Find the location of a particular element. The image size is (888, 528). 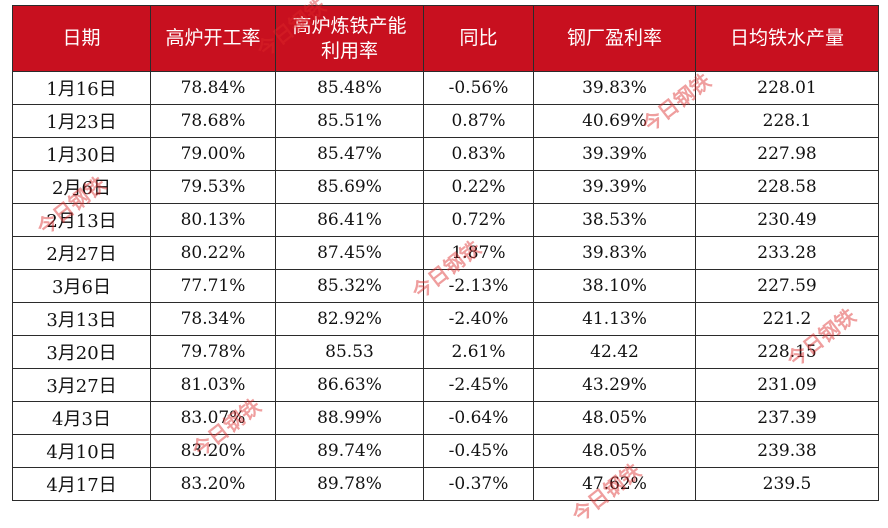

cell-capacity-utilization: 89.74% is located at coordinates (349, 451).